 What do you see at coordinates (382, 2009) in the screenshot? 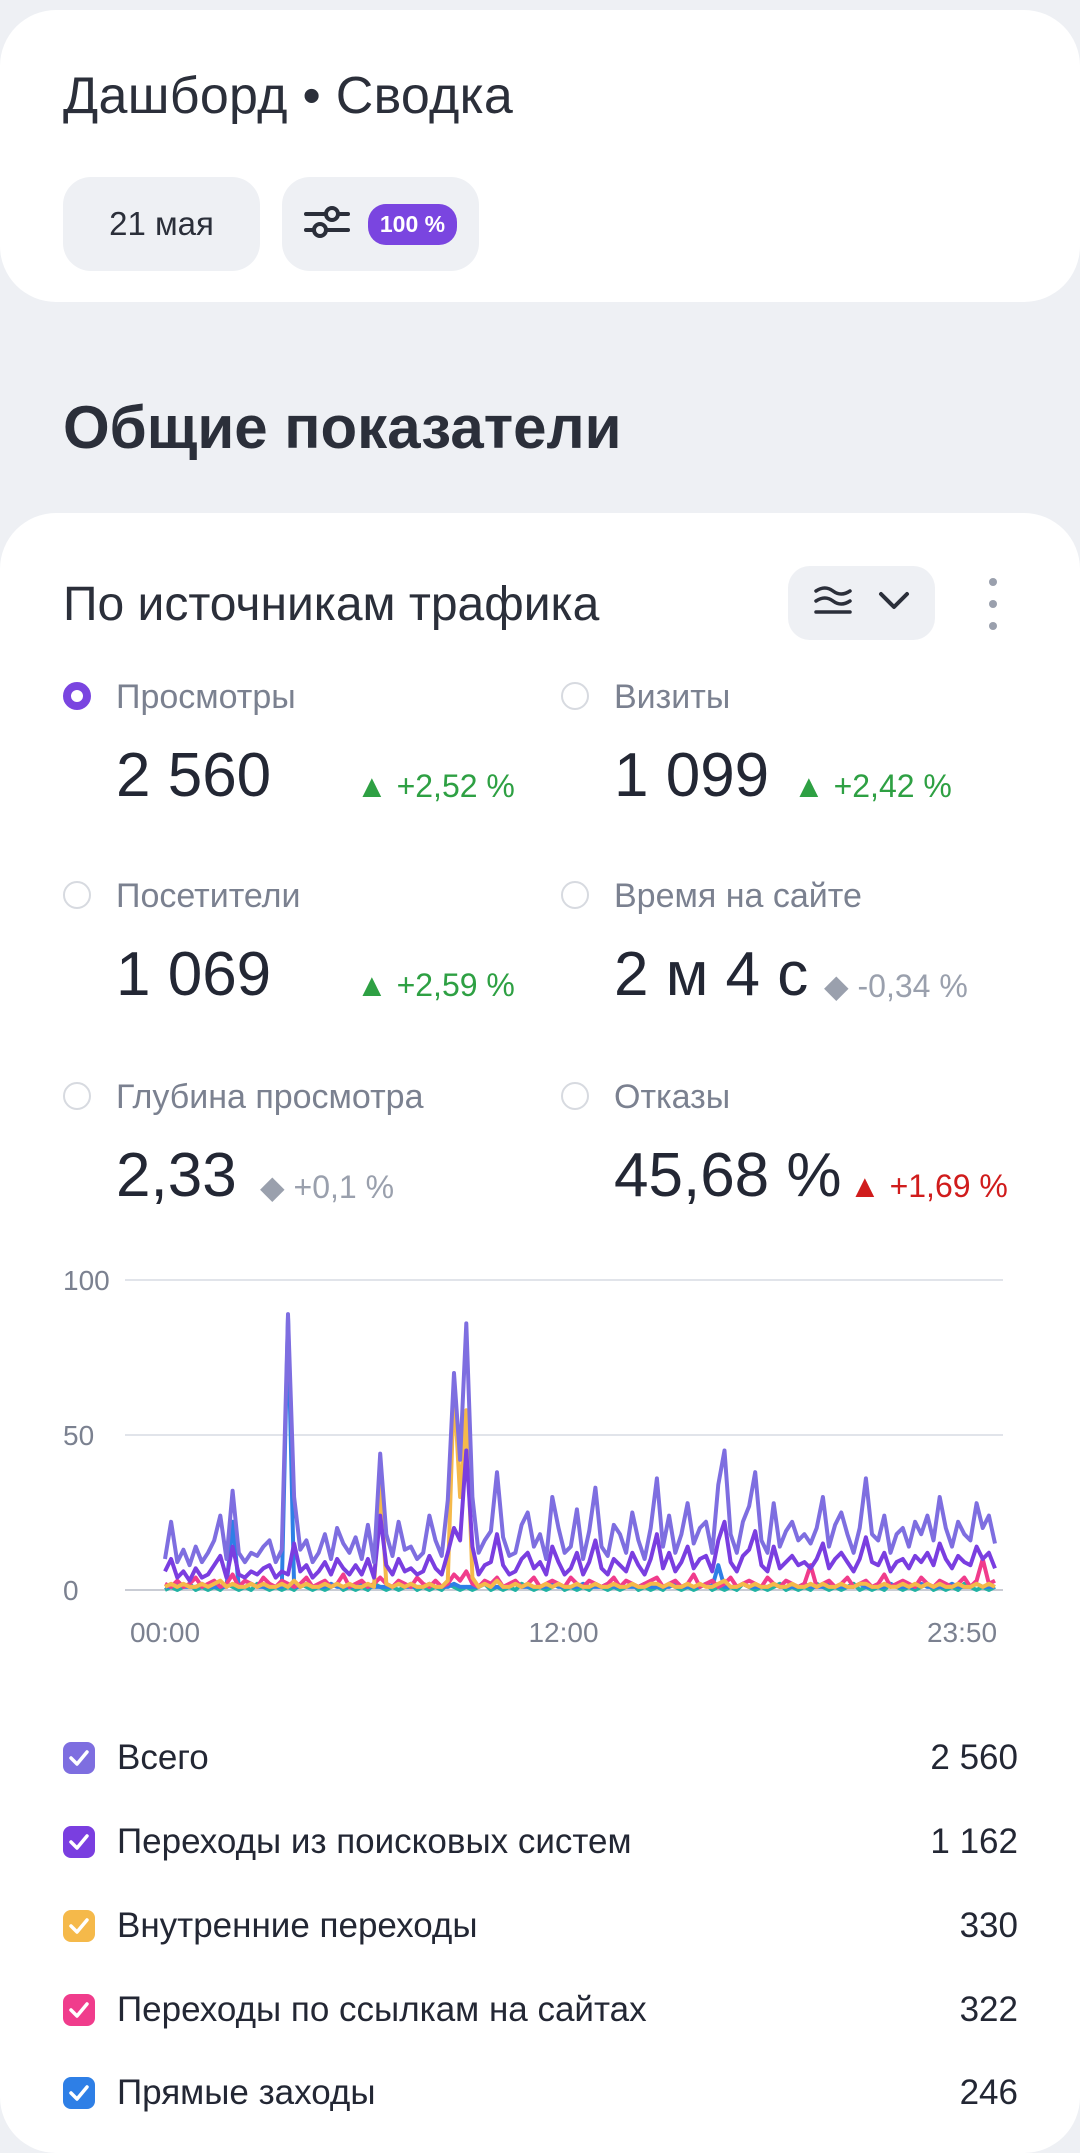
I see `legend-label: Переходы по ссылкам на сайтах` at bounding box center [382, 2009].